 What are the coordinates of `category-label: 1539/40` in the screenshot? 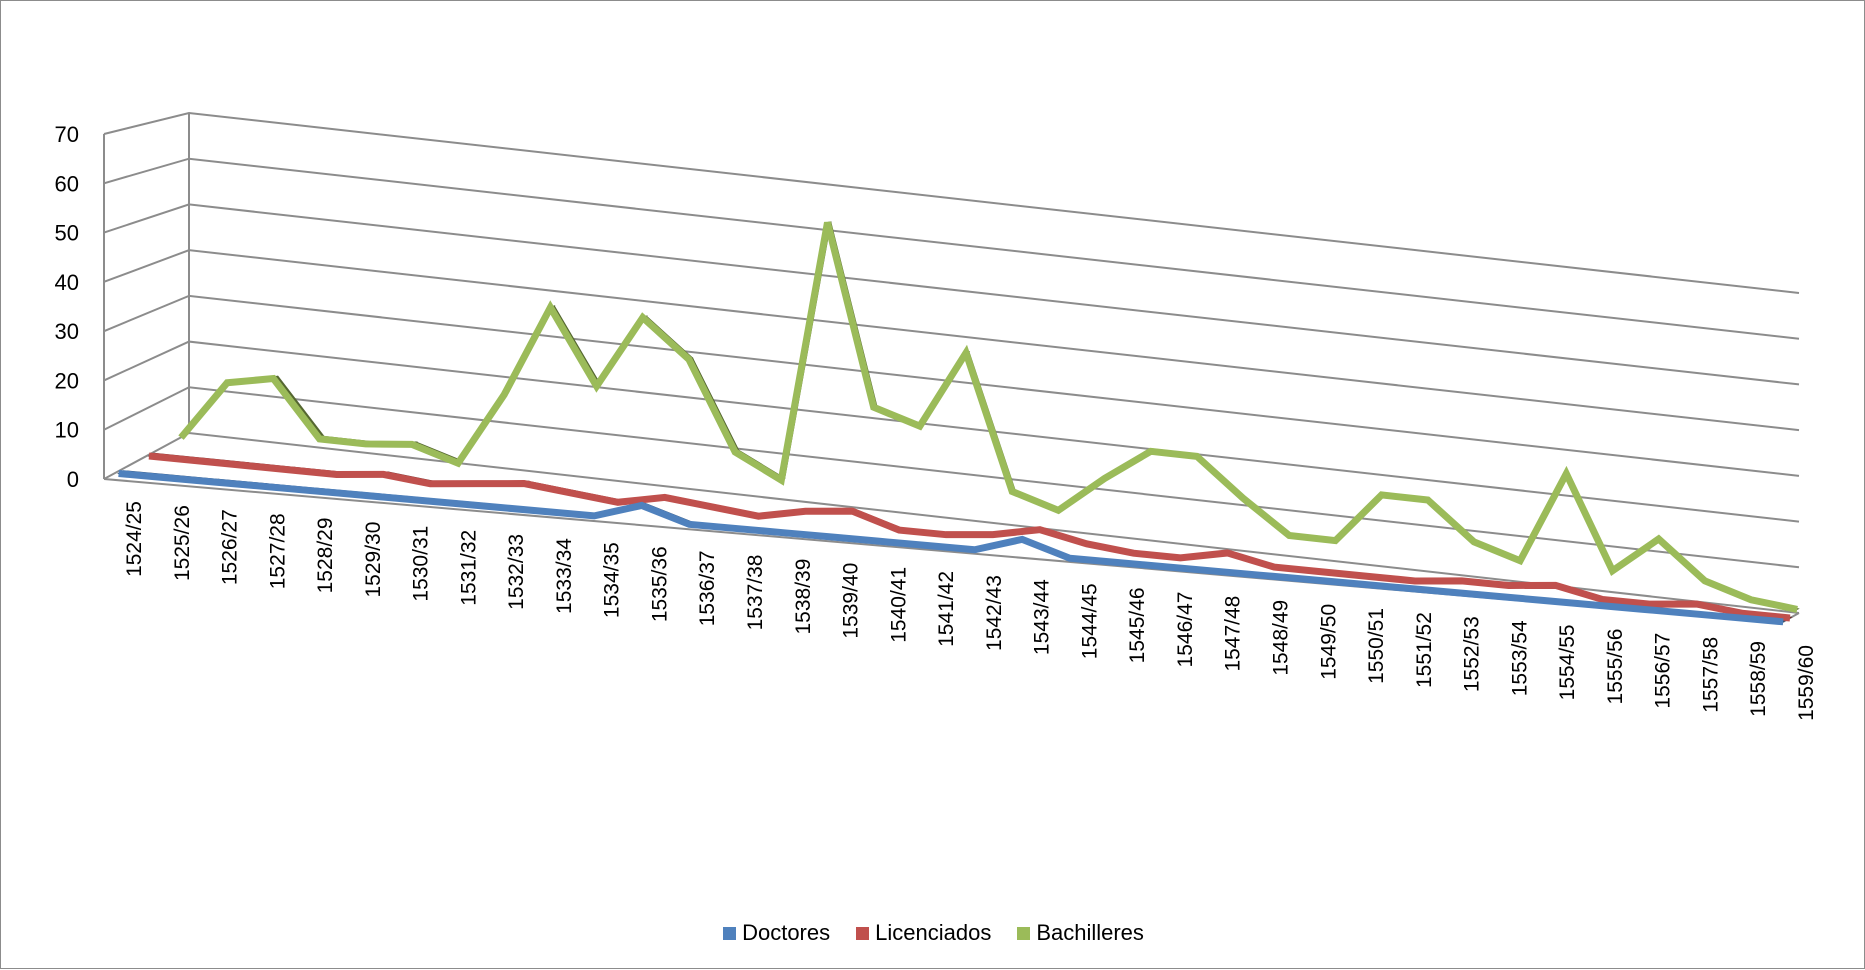 It's located at (851, 601).